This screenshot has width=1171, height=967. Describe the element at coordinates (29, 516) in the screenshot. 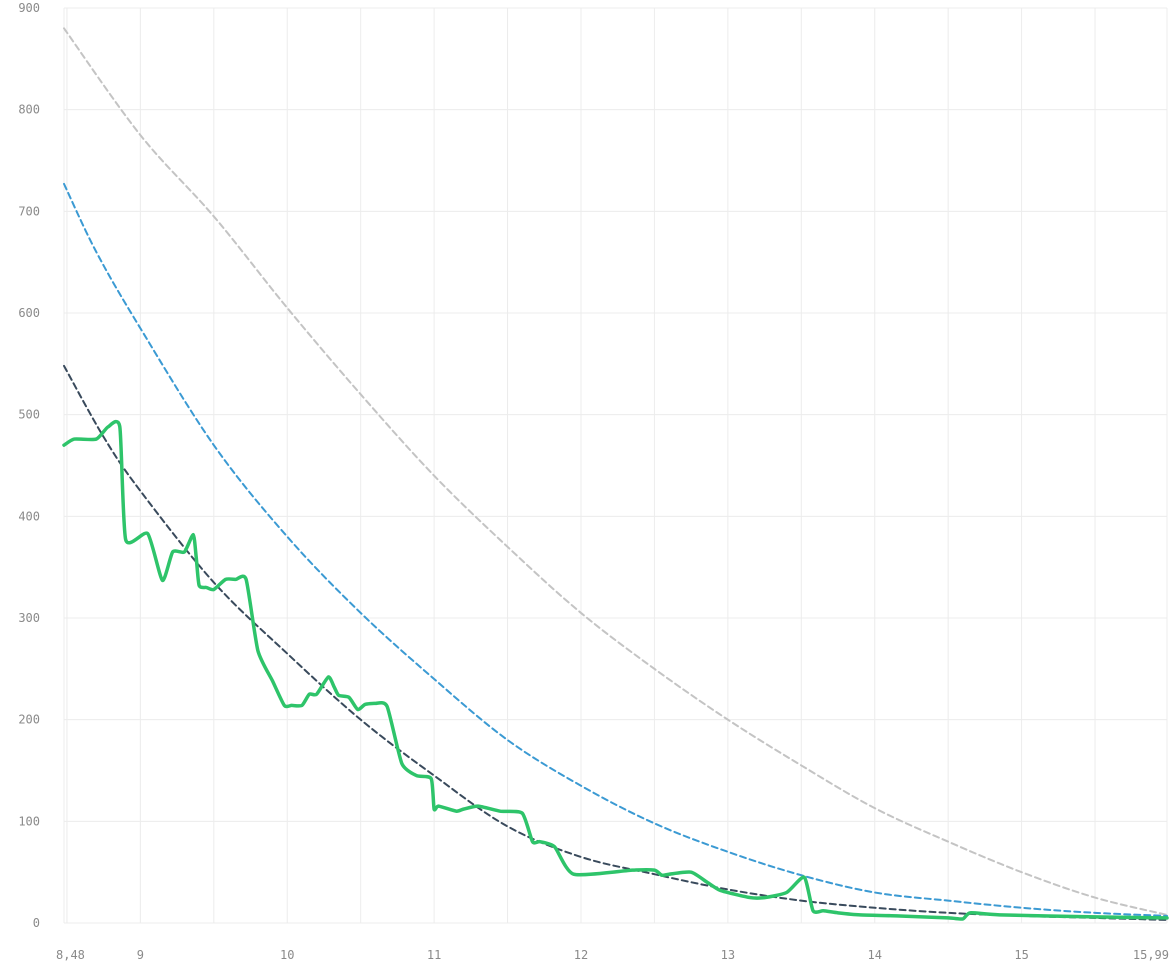

I see `y-tick-label: 400` at that location.